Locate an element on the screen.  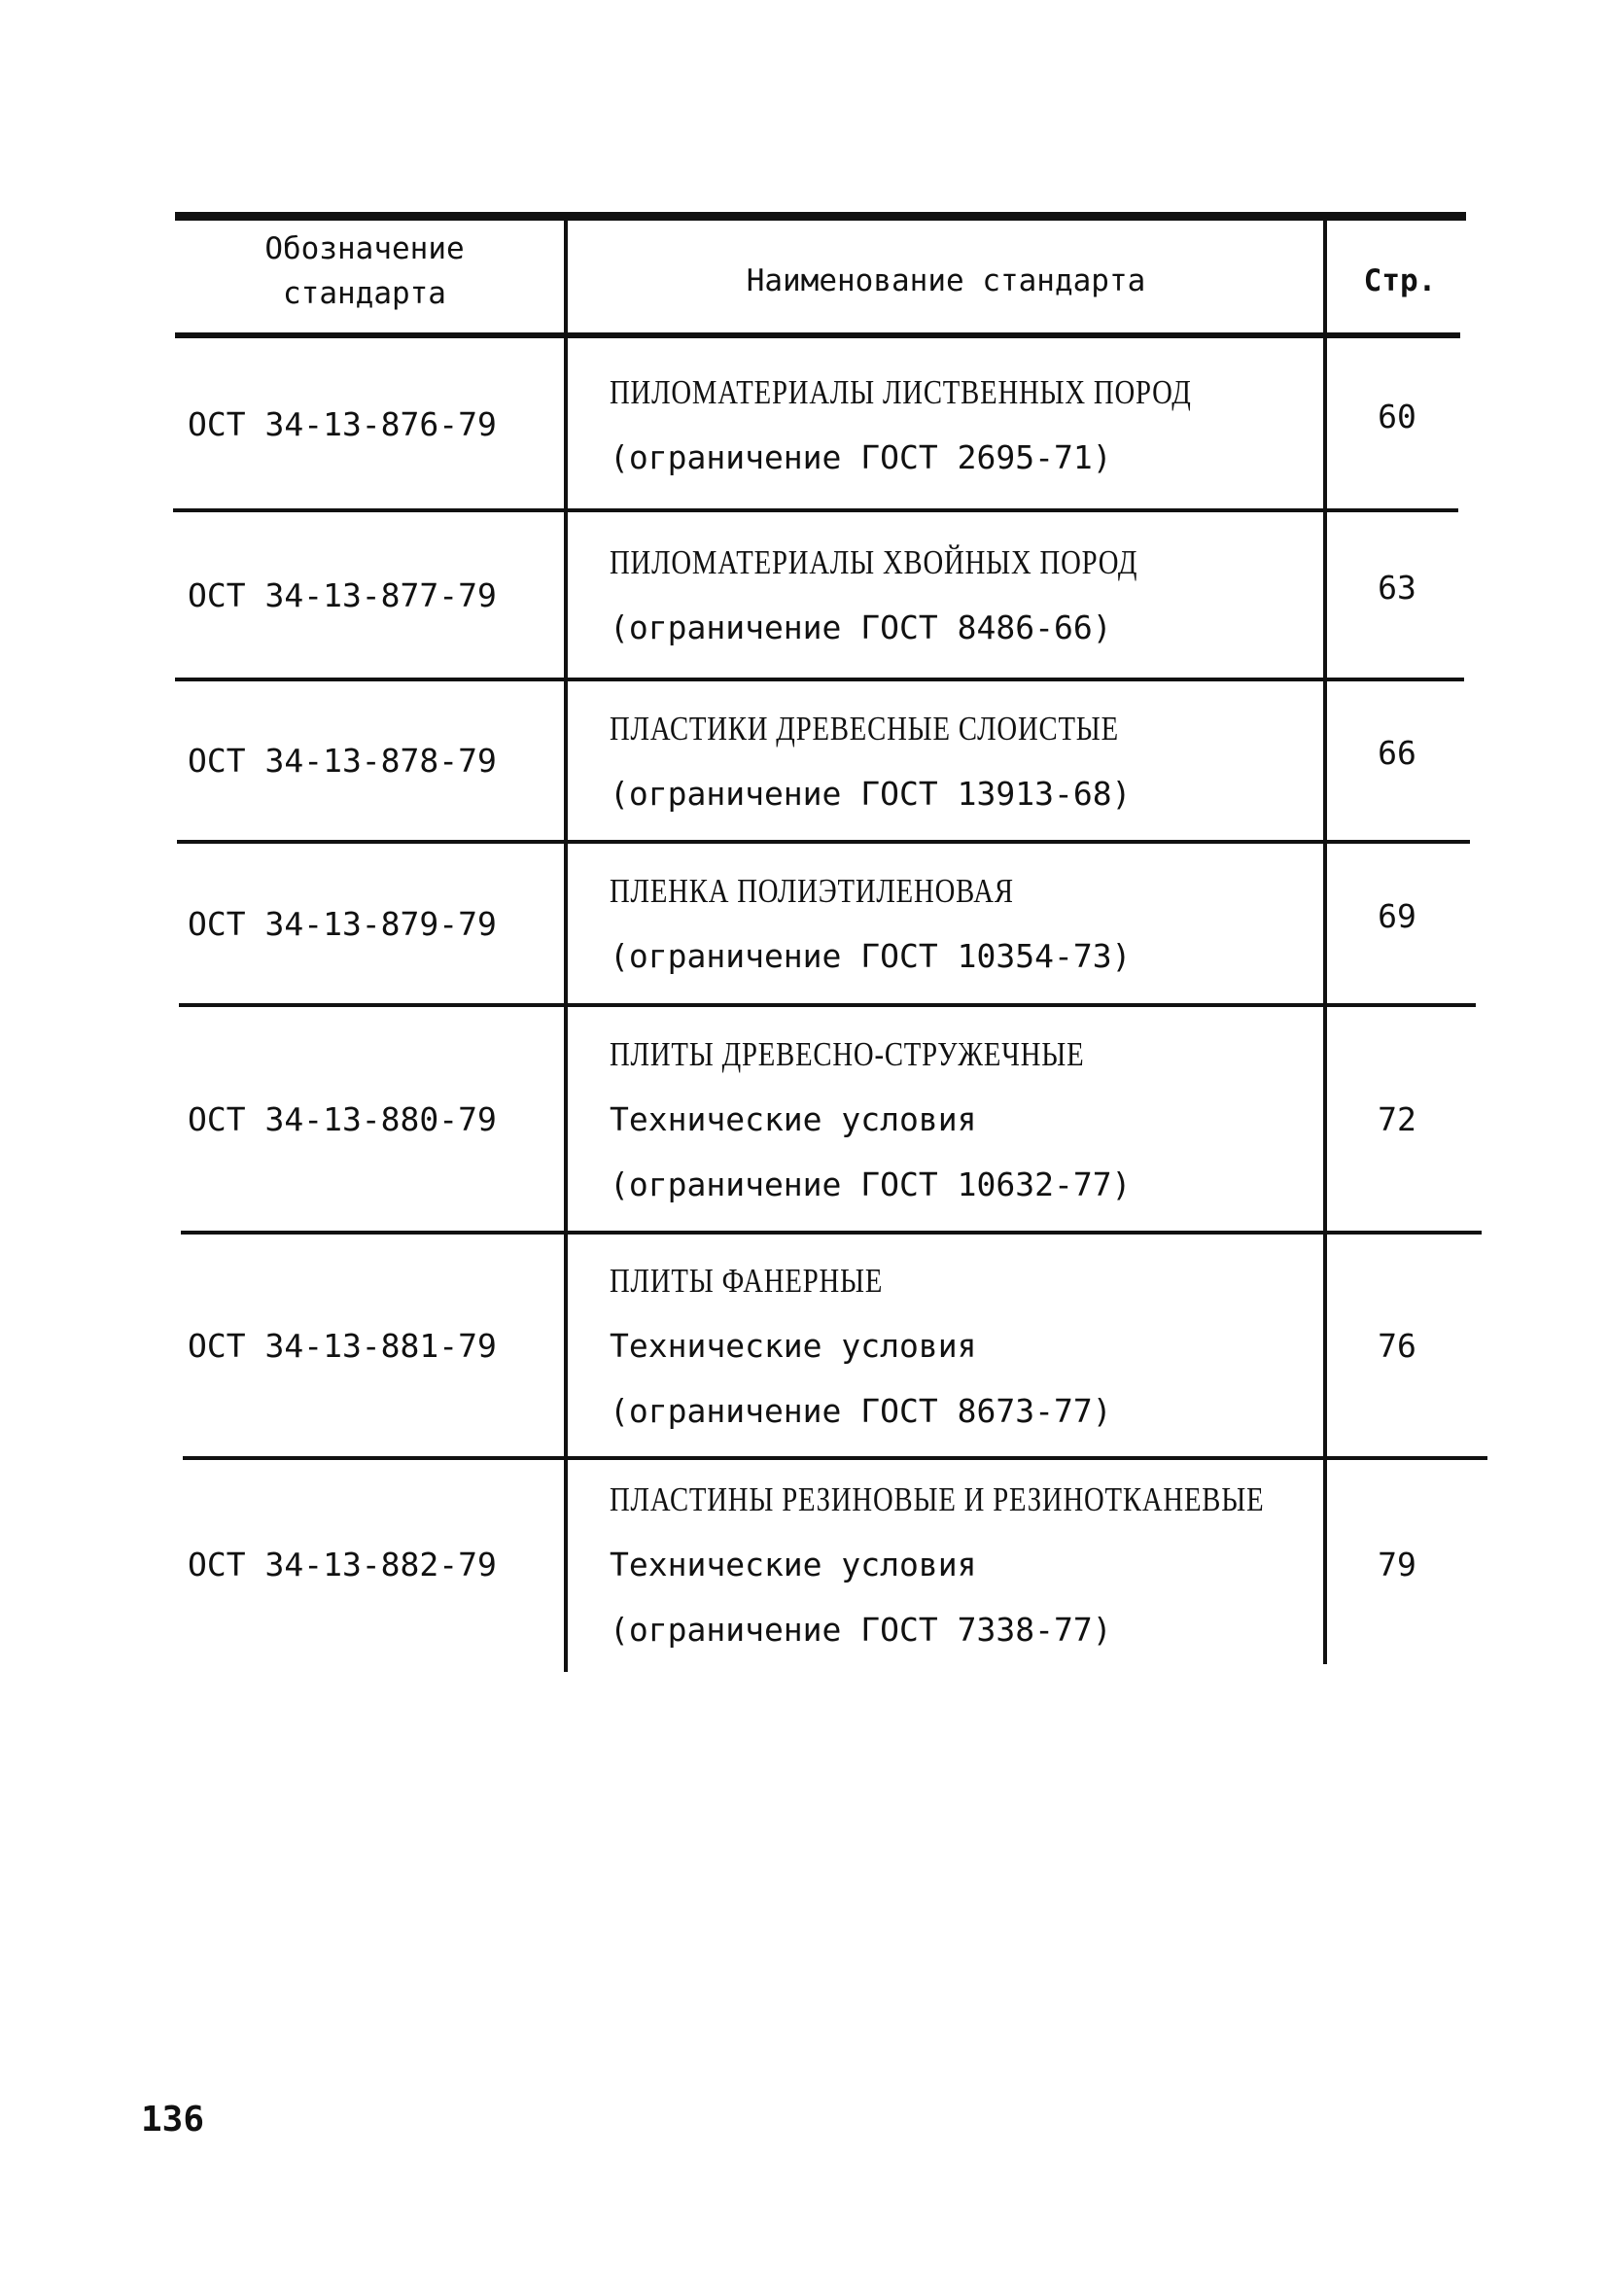
standard-restriction: (ограничение ГОСТ 10354-73) is located at coordinates (871, 956).